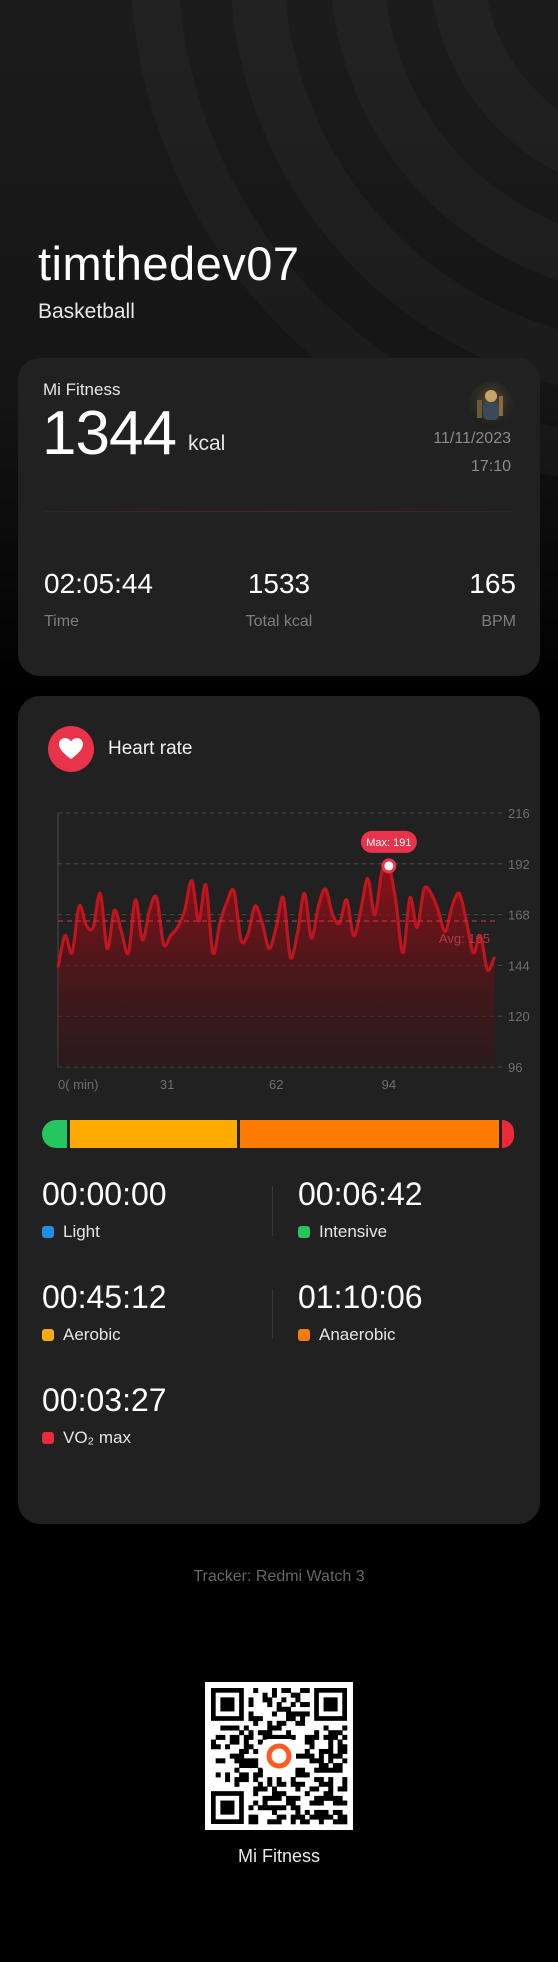 This screenshot has width=558, height=1962. I want to click on tracker-device: Tracker: Redmi Watch 3, so click(279, 1576).